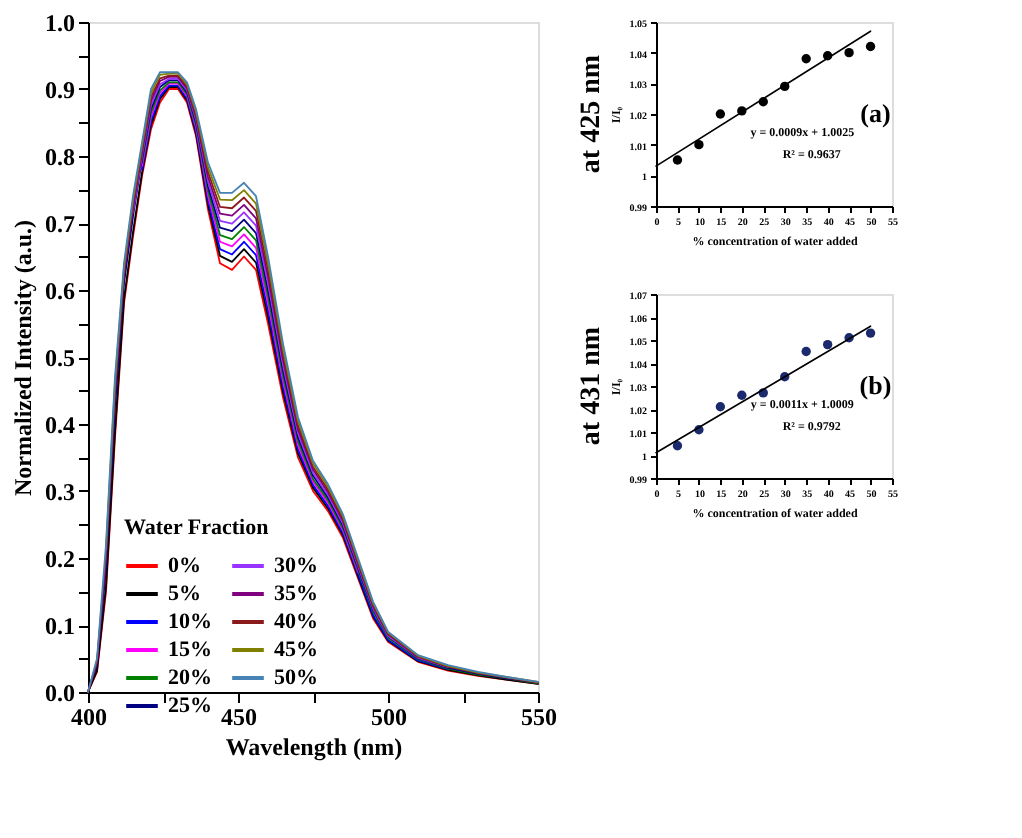 The image size is (1022, 838). Describe the element at coordinates (60, 90) in the screenshot. I see `y-tick-label: 0.9` at that location.